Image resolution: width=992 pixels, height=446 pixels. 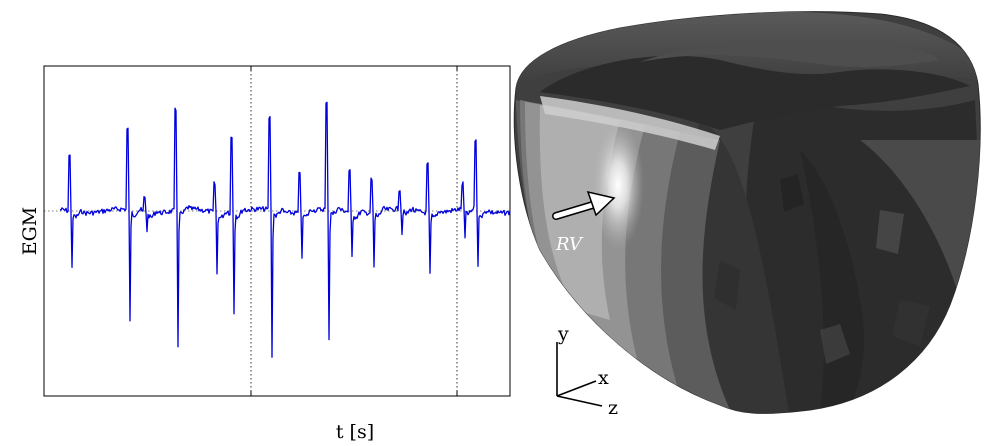 What do you see at coordinates (30, 231) in the screenshot?
I see `egm-ylabel: EGM` at bounding box center [30, 231].